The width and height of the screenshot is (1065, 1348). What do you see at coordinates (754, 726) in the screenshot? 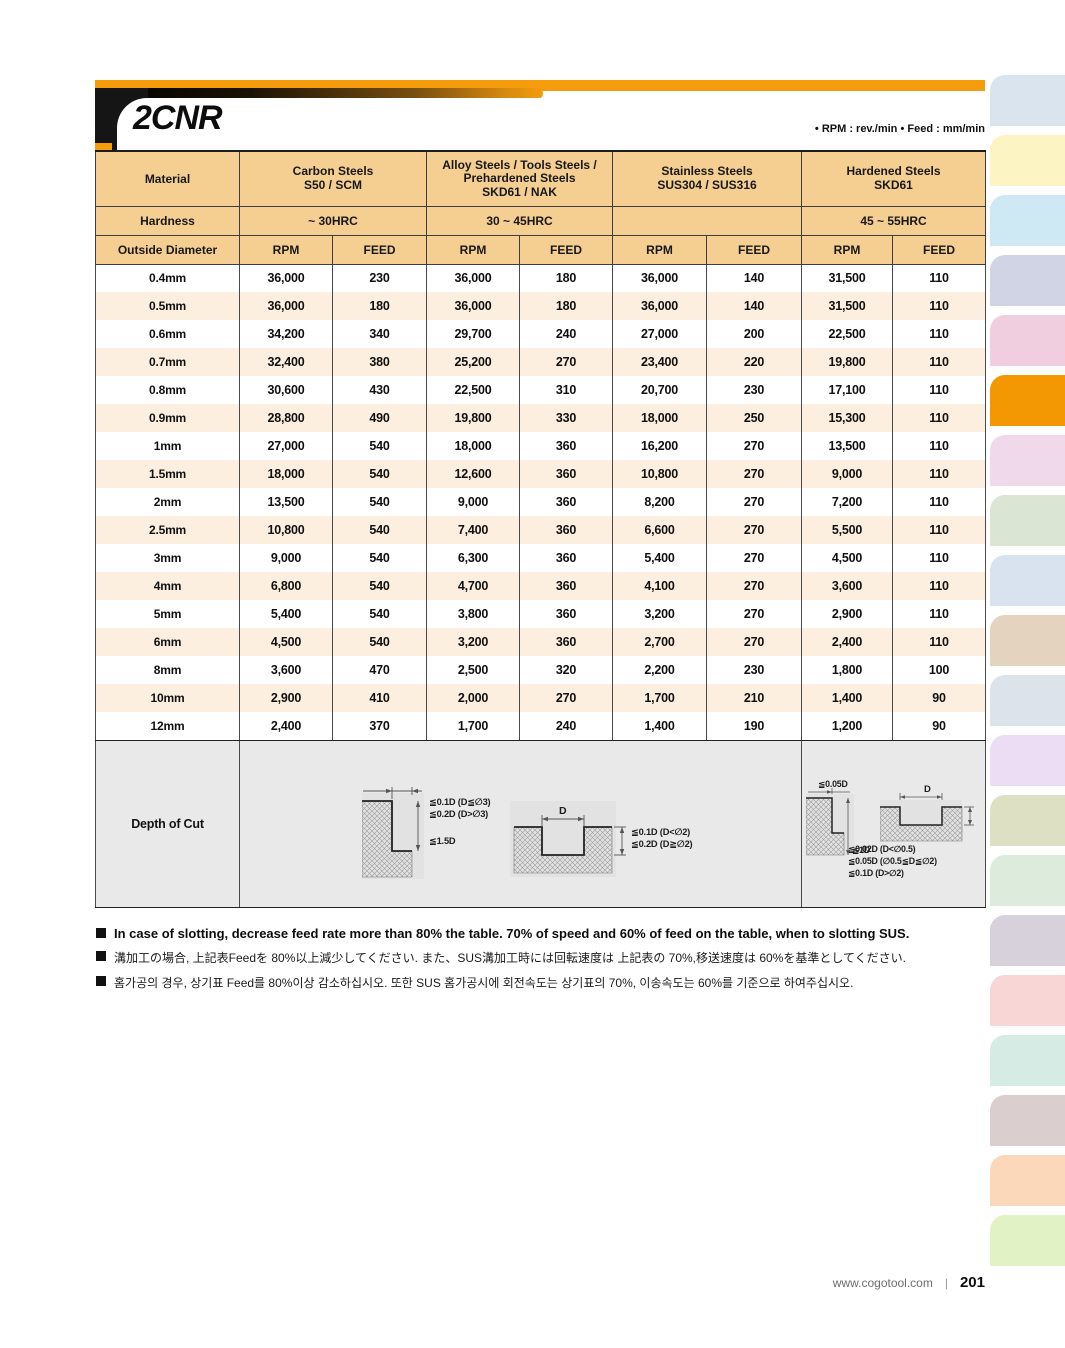
I see `feed-value: 190` at bounding box center [754, 726].